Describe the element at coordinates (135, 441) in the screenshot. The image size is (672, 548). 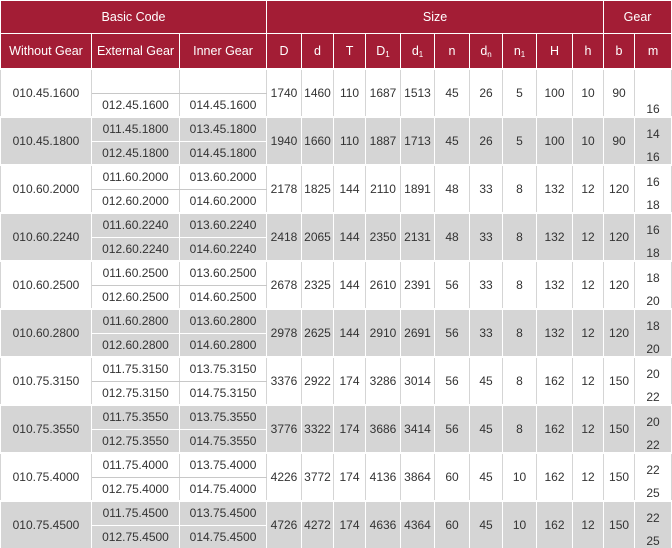
I see `cell-external-gear: 012.75.3550` at that location.